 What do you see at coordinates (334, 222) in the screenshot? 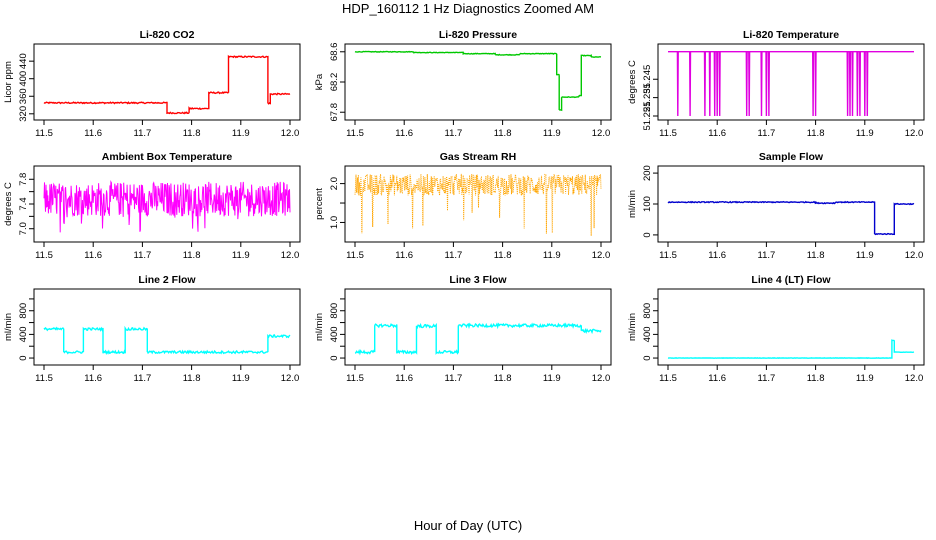
I see `y-tick-label: 1.0` at bounding box center [334, 222].